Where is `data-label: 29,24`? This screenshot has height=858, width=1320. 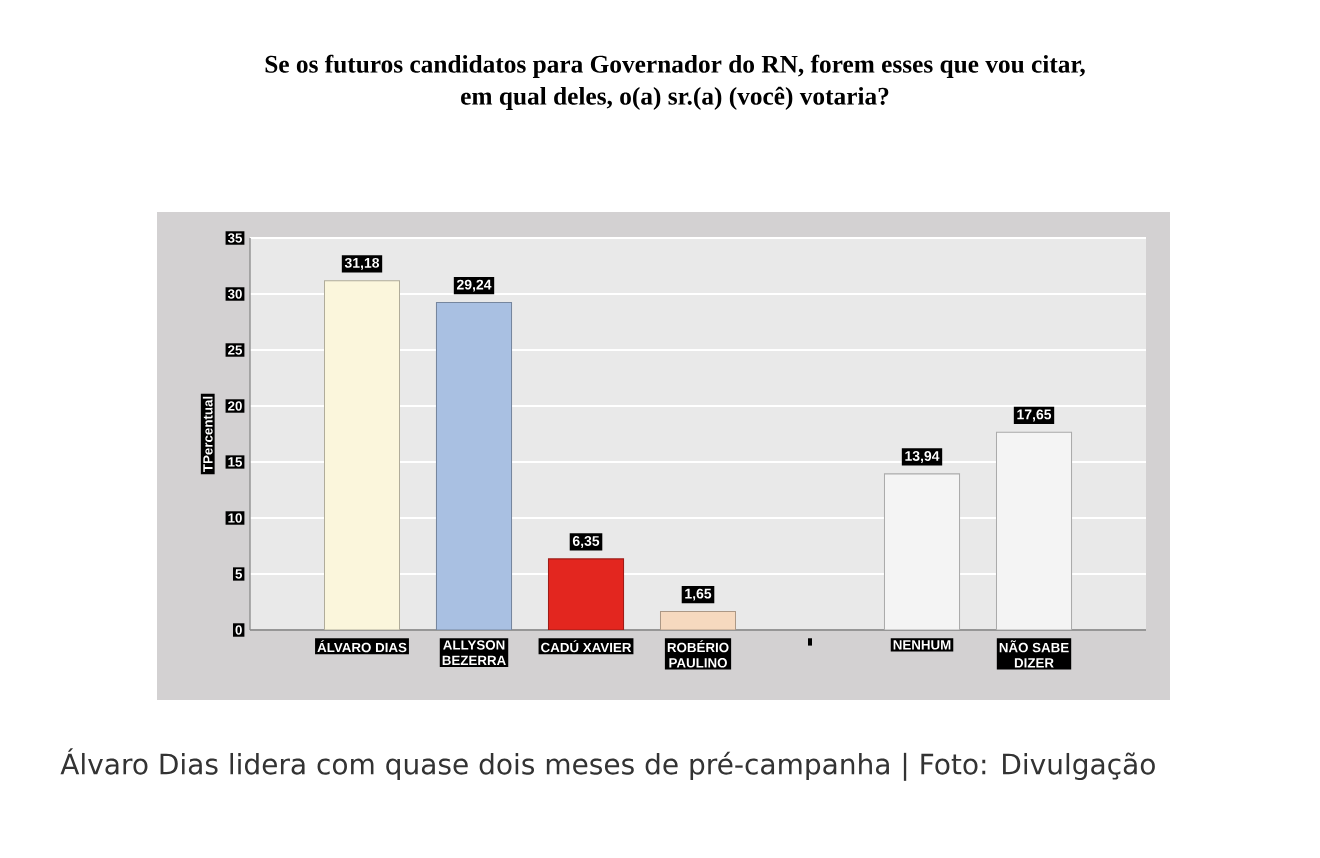 data-label: 29,24 is located at coordinates (474, 285).